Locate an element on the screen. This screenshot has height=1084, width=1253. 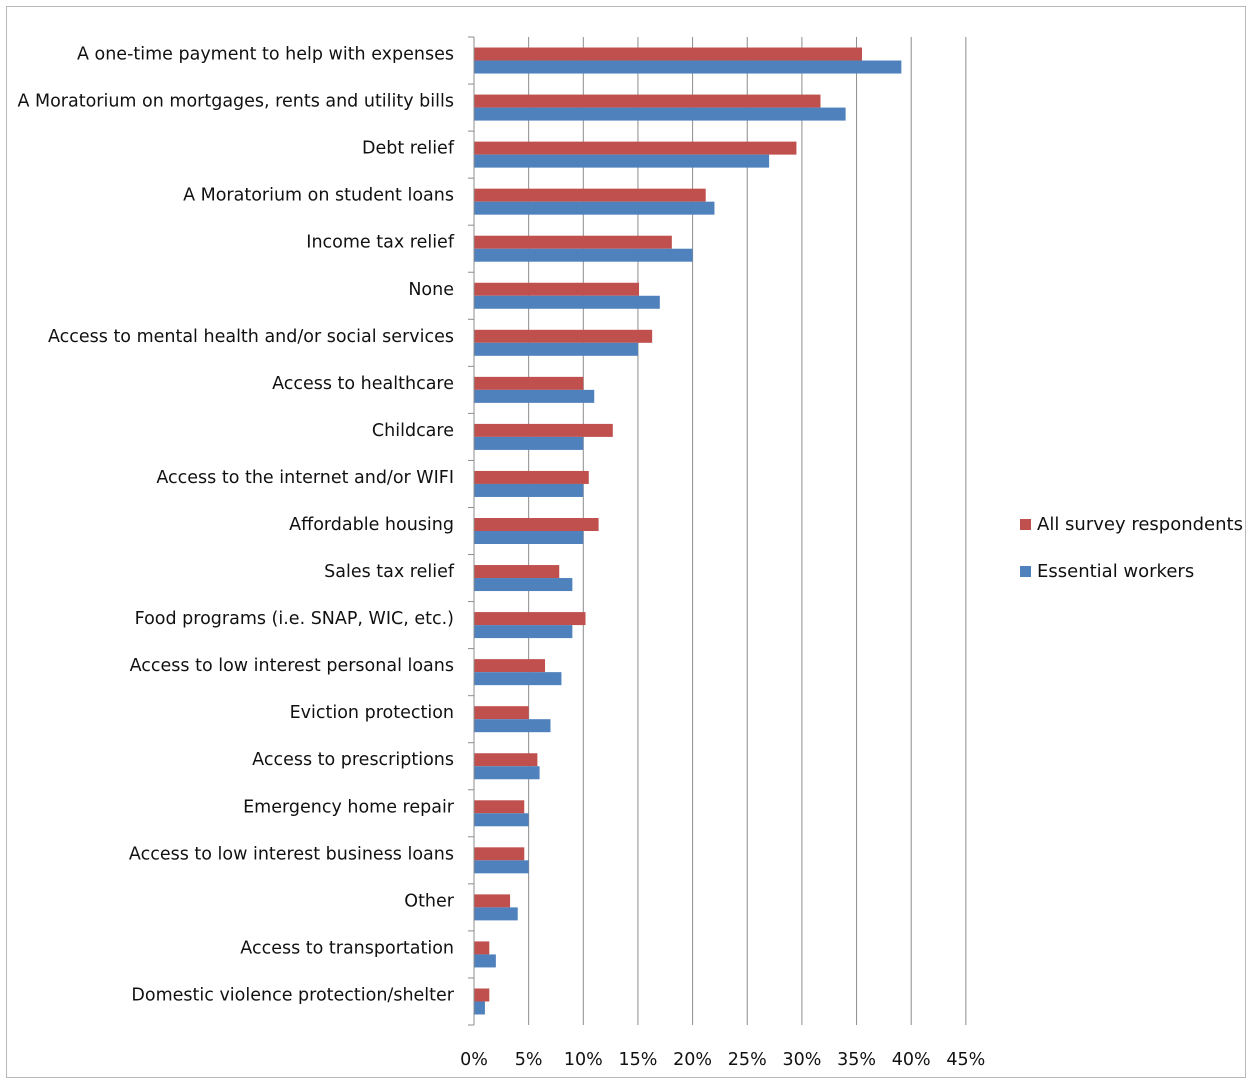
category-label: Access to prescriptions is located at coordinates (353, 760).